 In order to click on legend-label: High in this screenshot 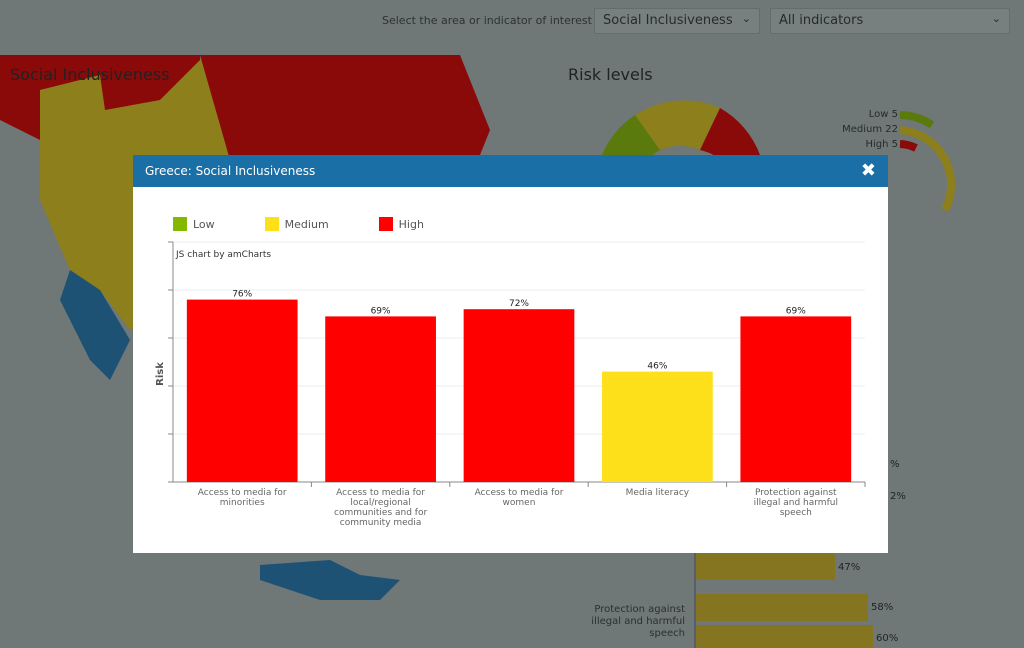, I will do `click(411, 224)`.